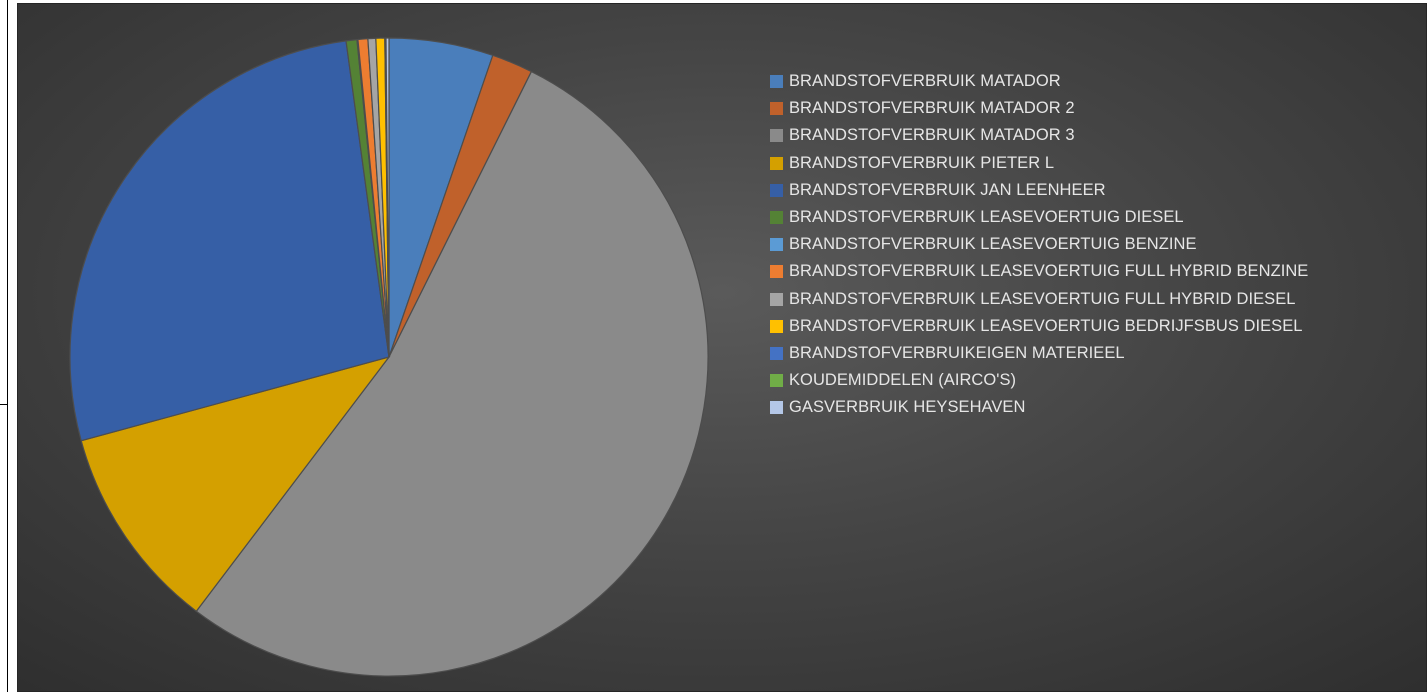  What do you see at coordinates (4, 404) in the screenshot?
I see `table-border-tick` at bounding box center [4, 404].